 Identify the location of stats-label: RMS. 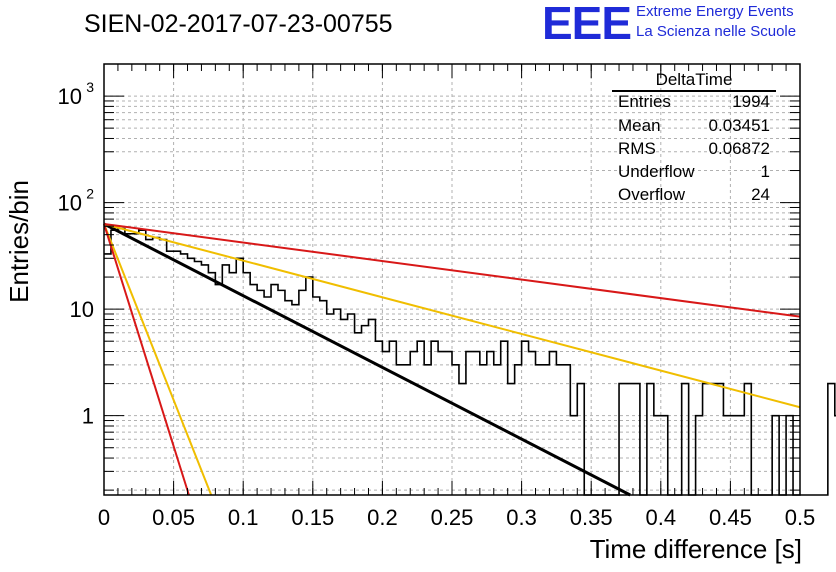
(637, 148).